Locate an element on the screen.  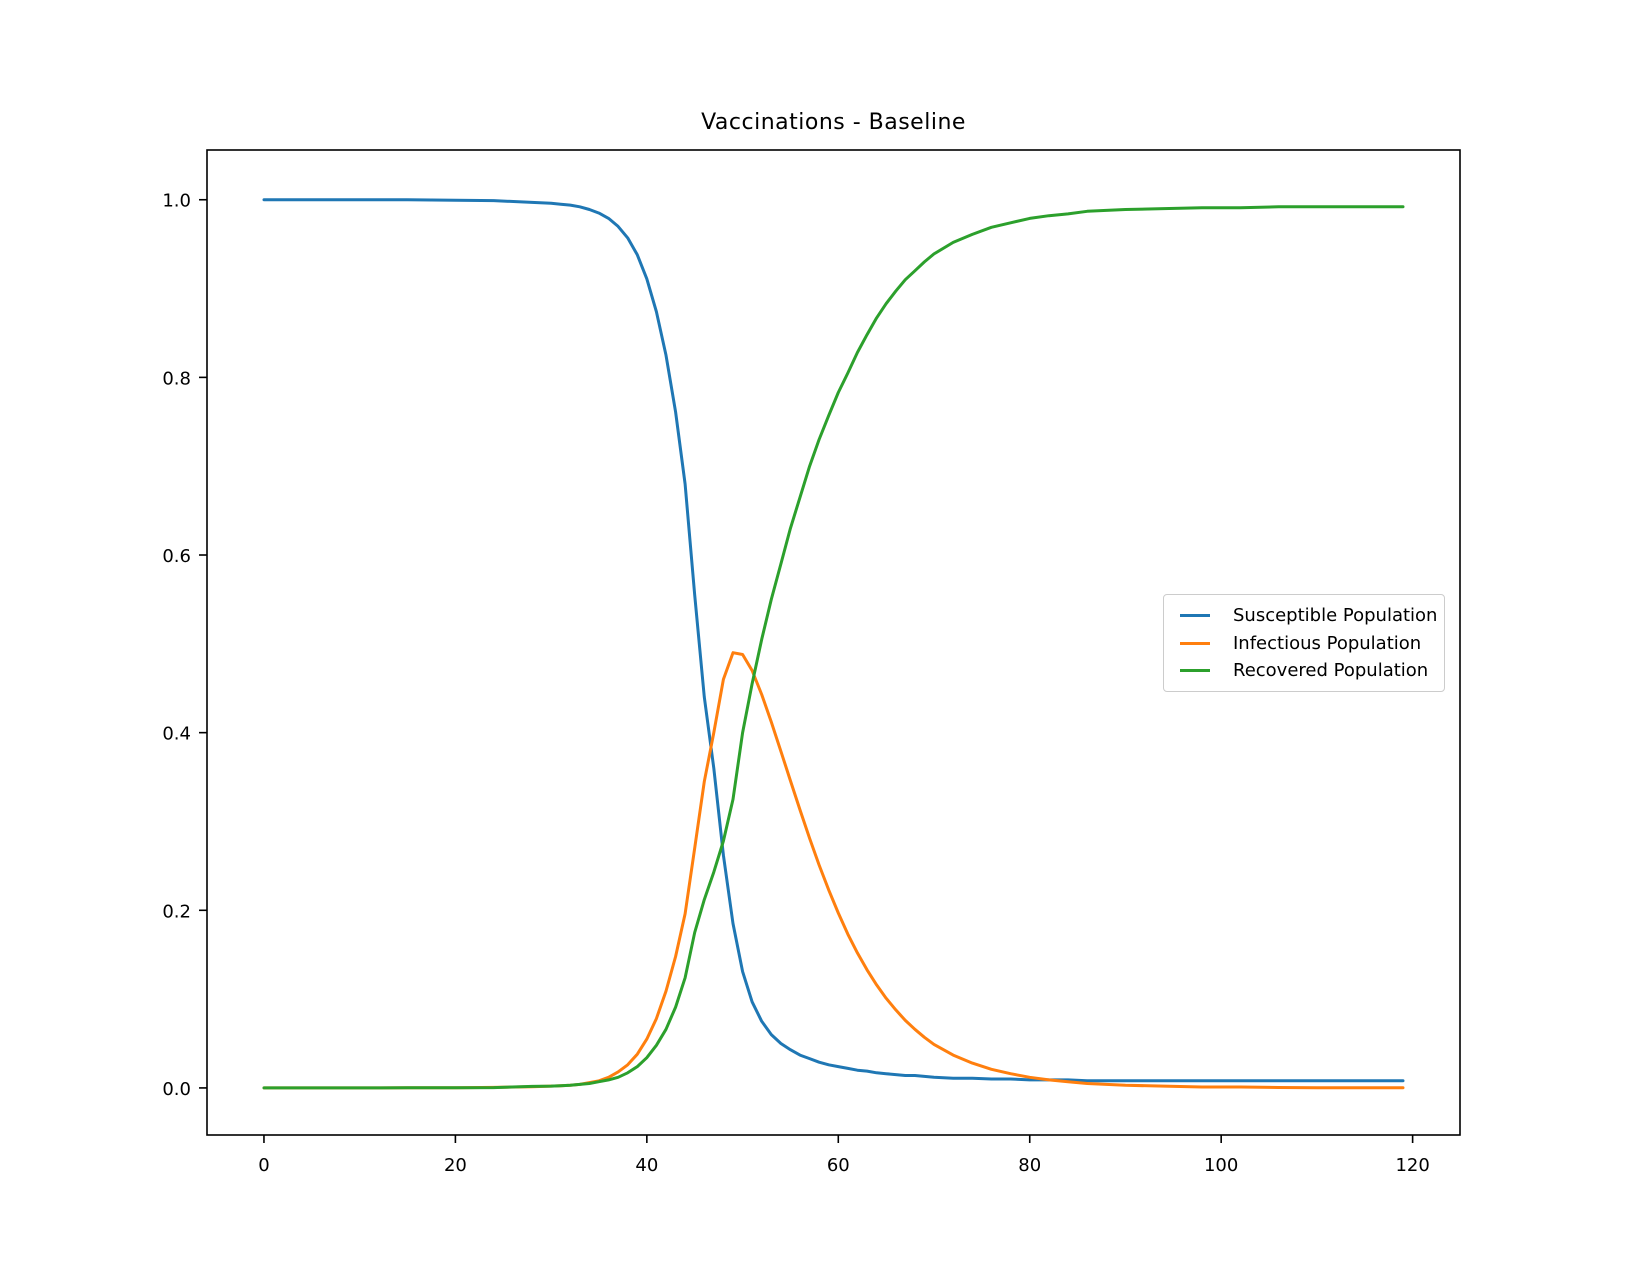
x-tick-label: 80 is located at coordinates (1029, 1165).